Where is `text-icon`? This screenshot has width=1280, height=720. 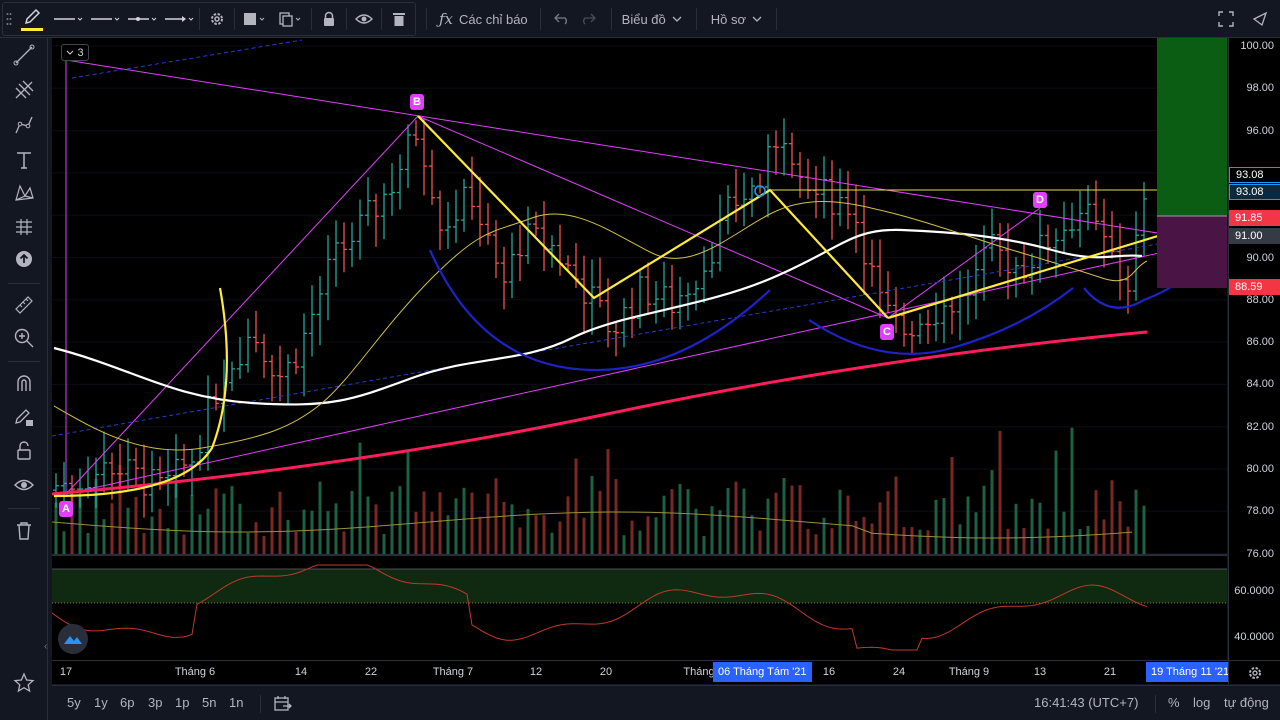 text-icon is located at coordinates (24, 160).